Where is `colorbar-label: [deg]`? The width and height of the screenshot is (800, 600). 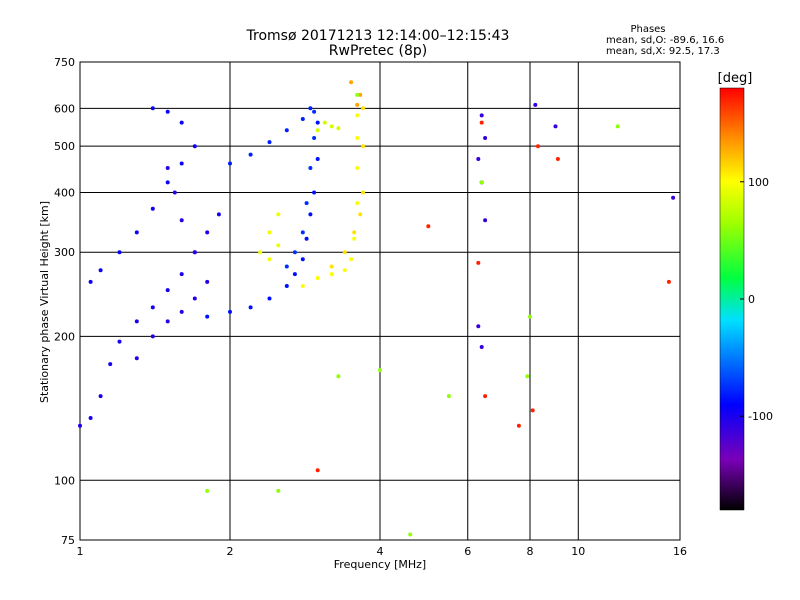 colorbar-label: [deg] is located at coordinates (735, 78).